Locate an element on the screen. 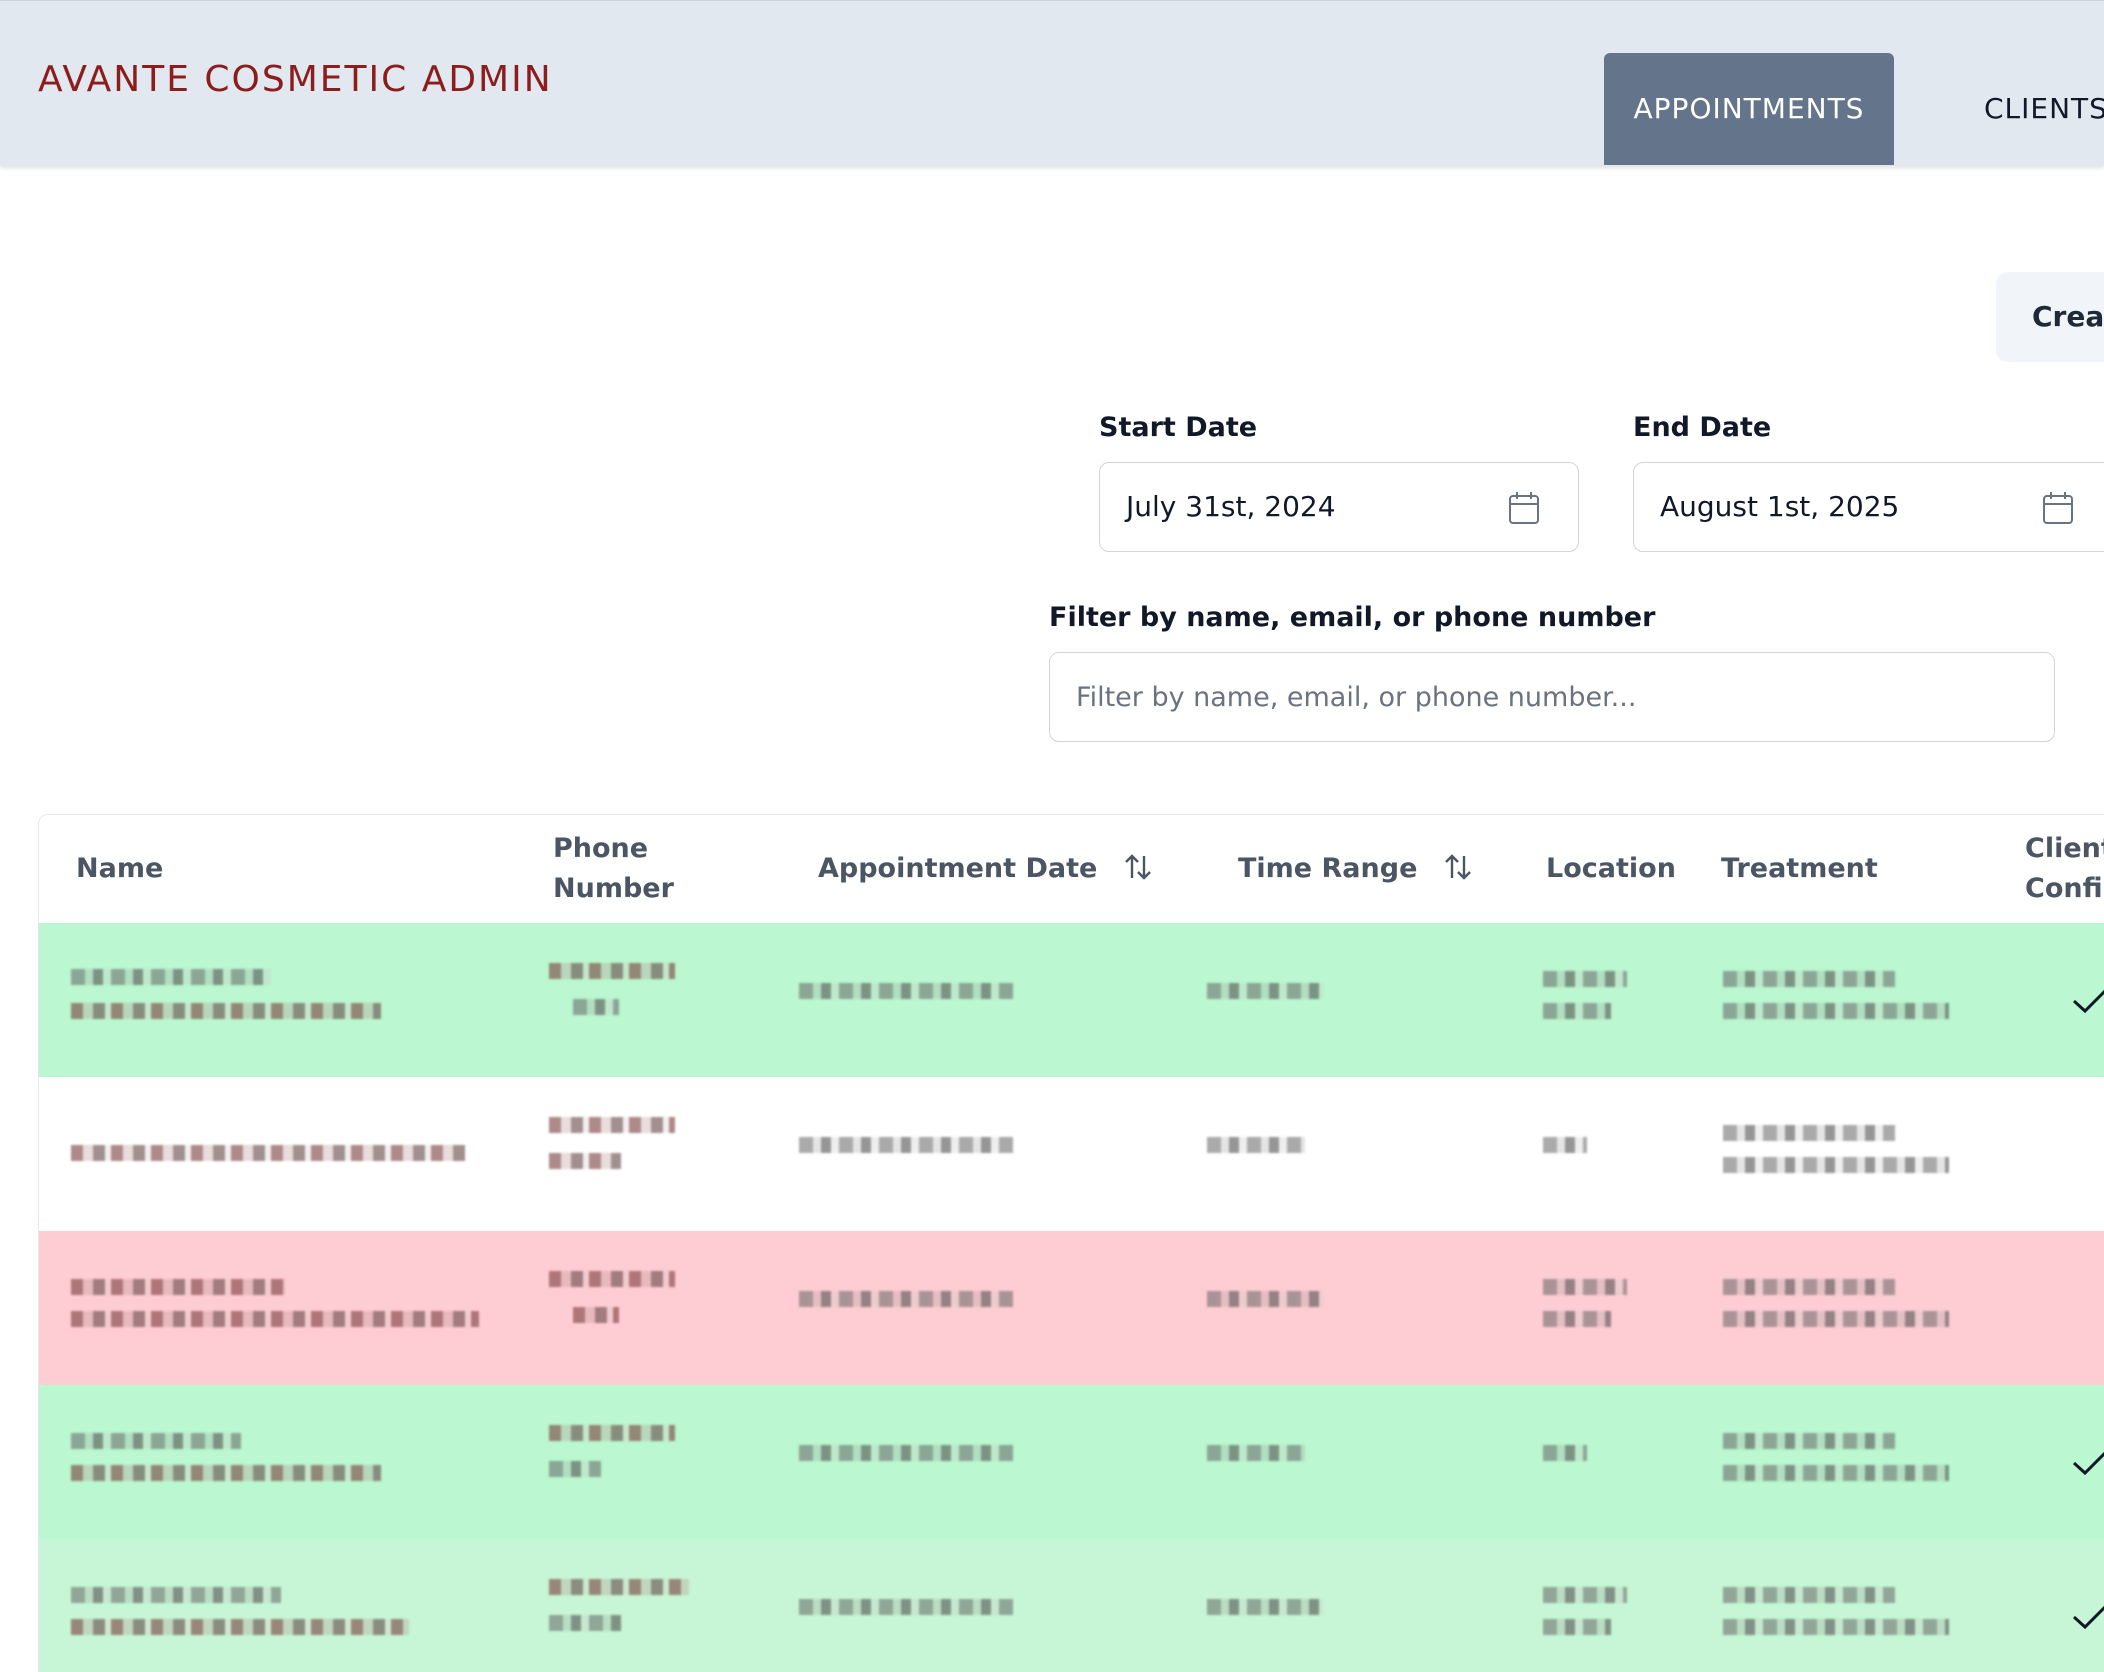  tab-clients: CLIENTS is located at coordinates (2044, 108).